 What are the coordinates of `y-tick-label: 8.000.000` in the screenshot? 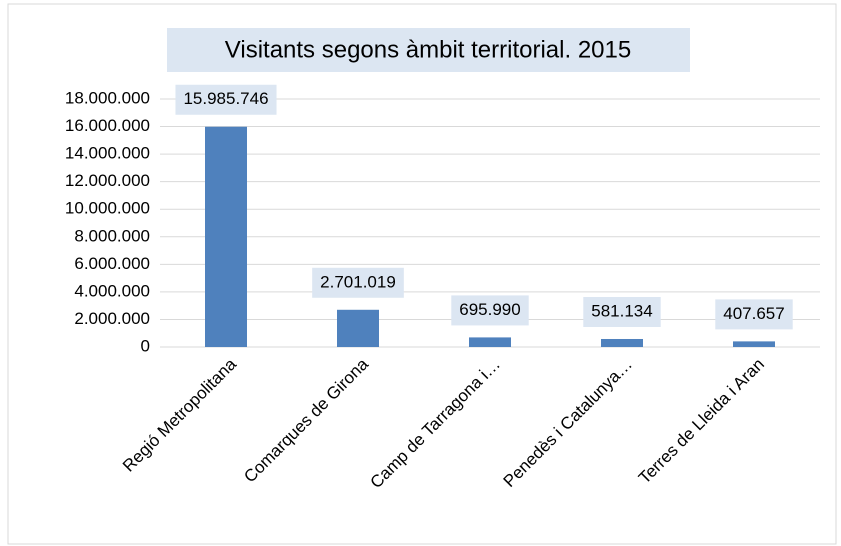 It's located at (112, 235).